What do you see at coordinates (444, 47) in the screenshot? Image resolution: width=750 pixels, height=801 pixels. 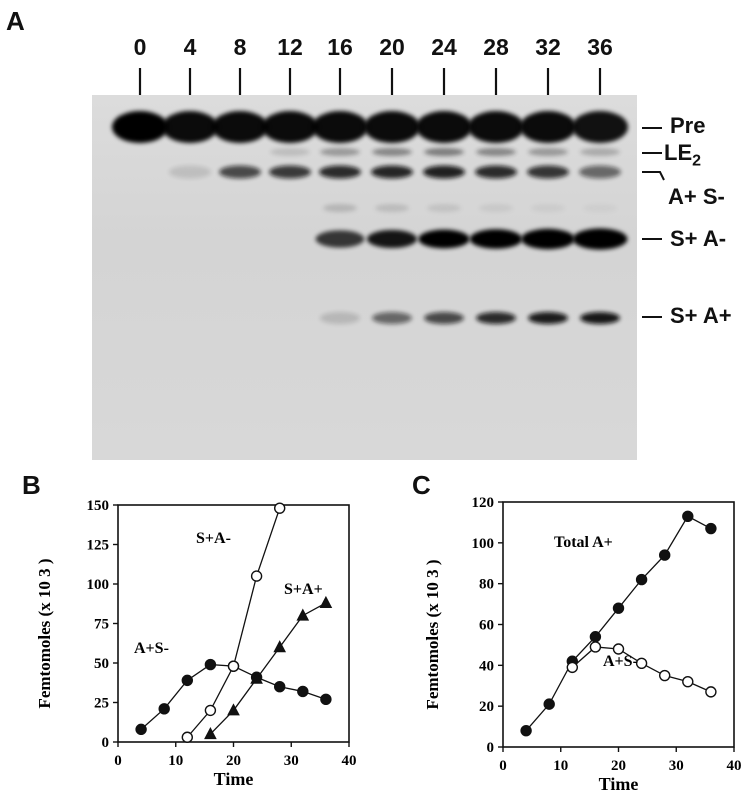 I see `lane-label-24: 24` at bounding box center [444, 47].